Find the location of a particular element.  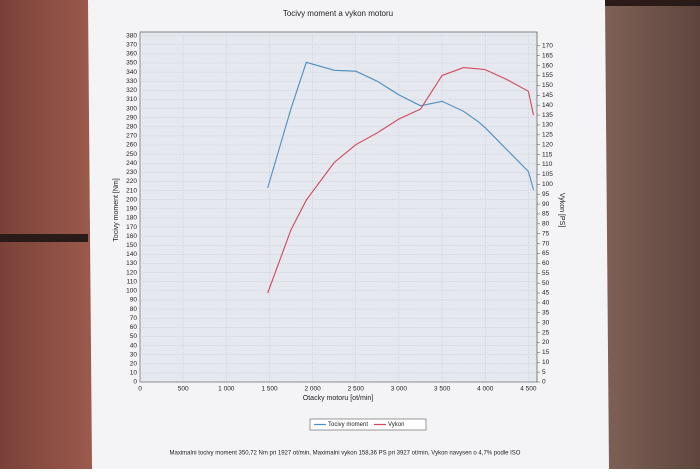

y-tick-label: 230 is located at coordinates (131, 172).